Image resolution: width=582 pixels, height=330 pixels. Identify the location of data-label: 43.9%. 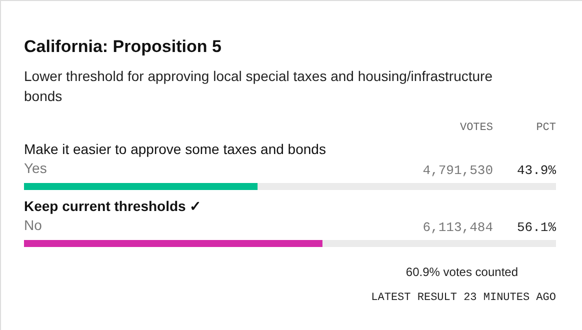
(536, 170).